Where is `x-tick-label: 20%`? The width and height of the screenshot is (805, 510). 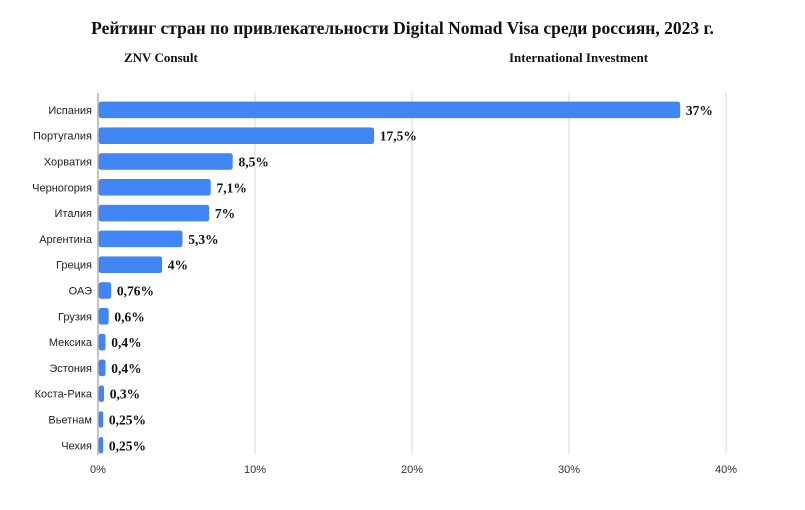 x-tick-label: 20% is located at coordinates (412, 470).